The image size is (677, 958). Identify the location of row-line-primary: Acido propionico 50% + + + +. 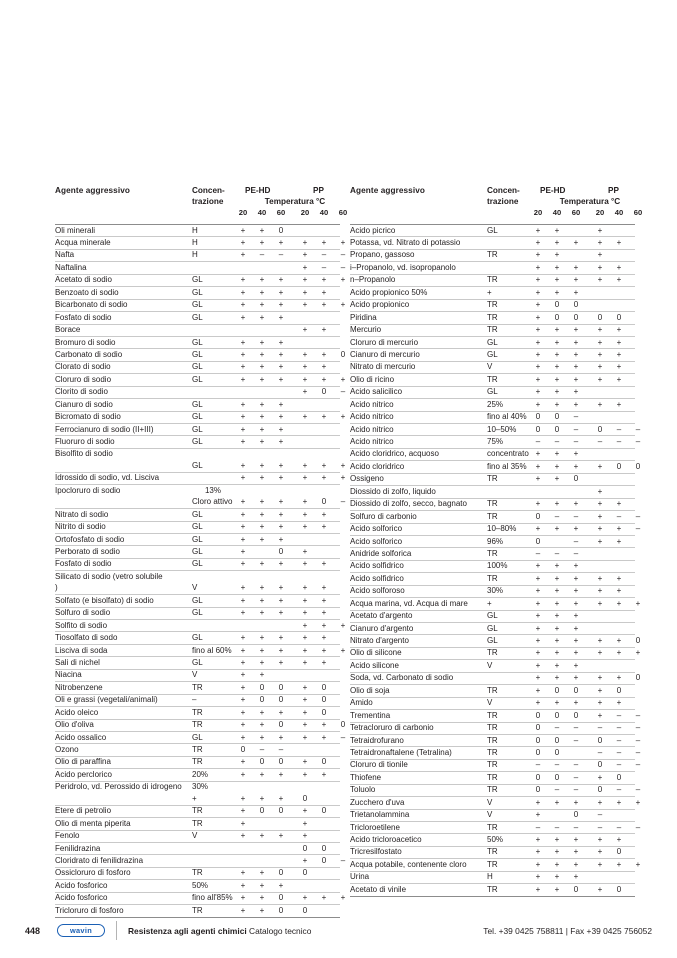
(492, 292).